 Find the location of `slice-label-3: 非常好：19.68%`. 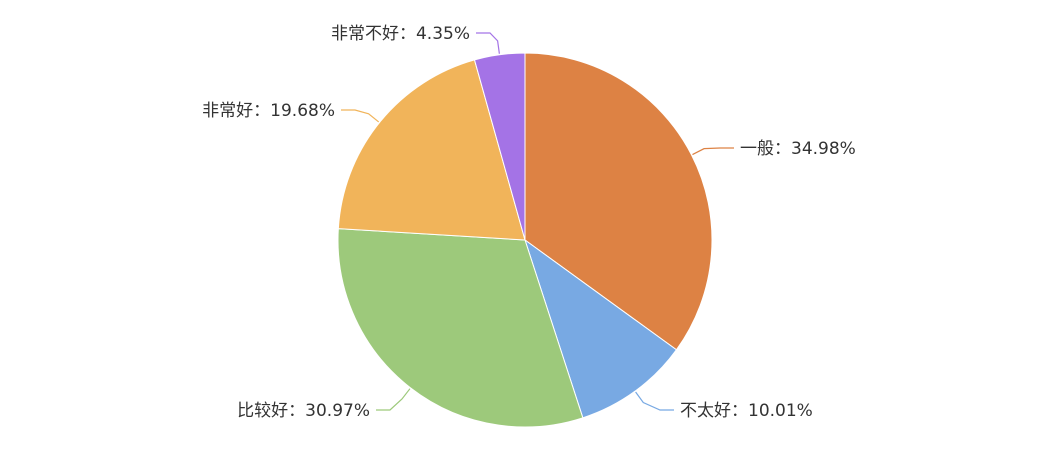

slice-label-3: 非常好：19.68% is located at coordinates (268, 111).